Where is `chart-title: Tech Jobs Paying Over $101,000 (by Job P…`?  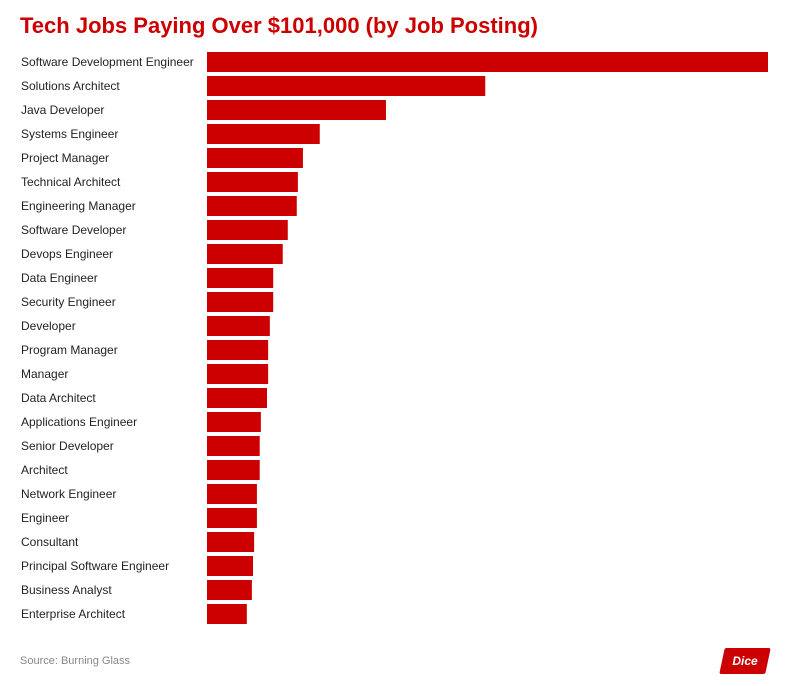
chart-title: Tech Jobs Paying Over $101,000 (by Job P… is located at coordinates (279, 25).